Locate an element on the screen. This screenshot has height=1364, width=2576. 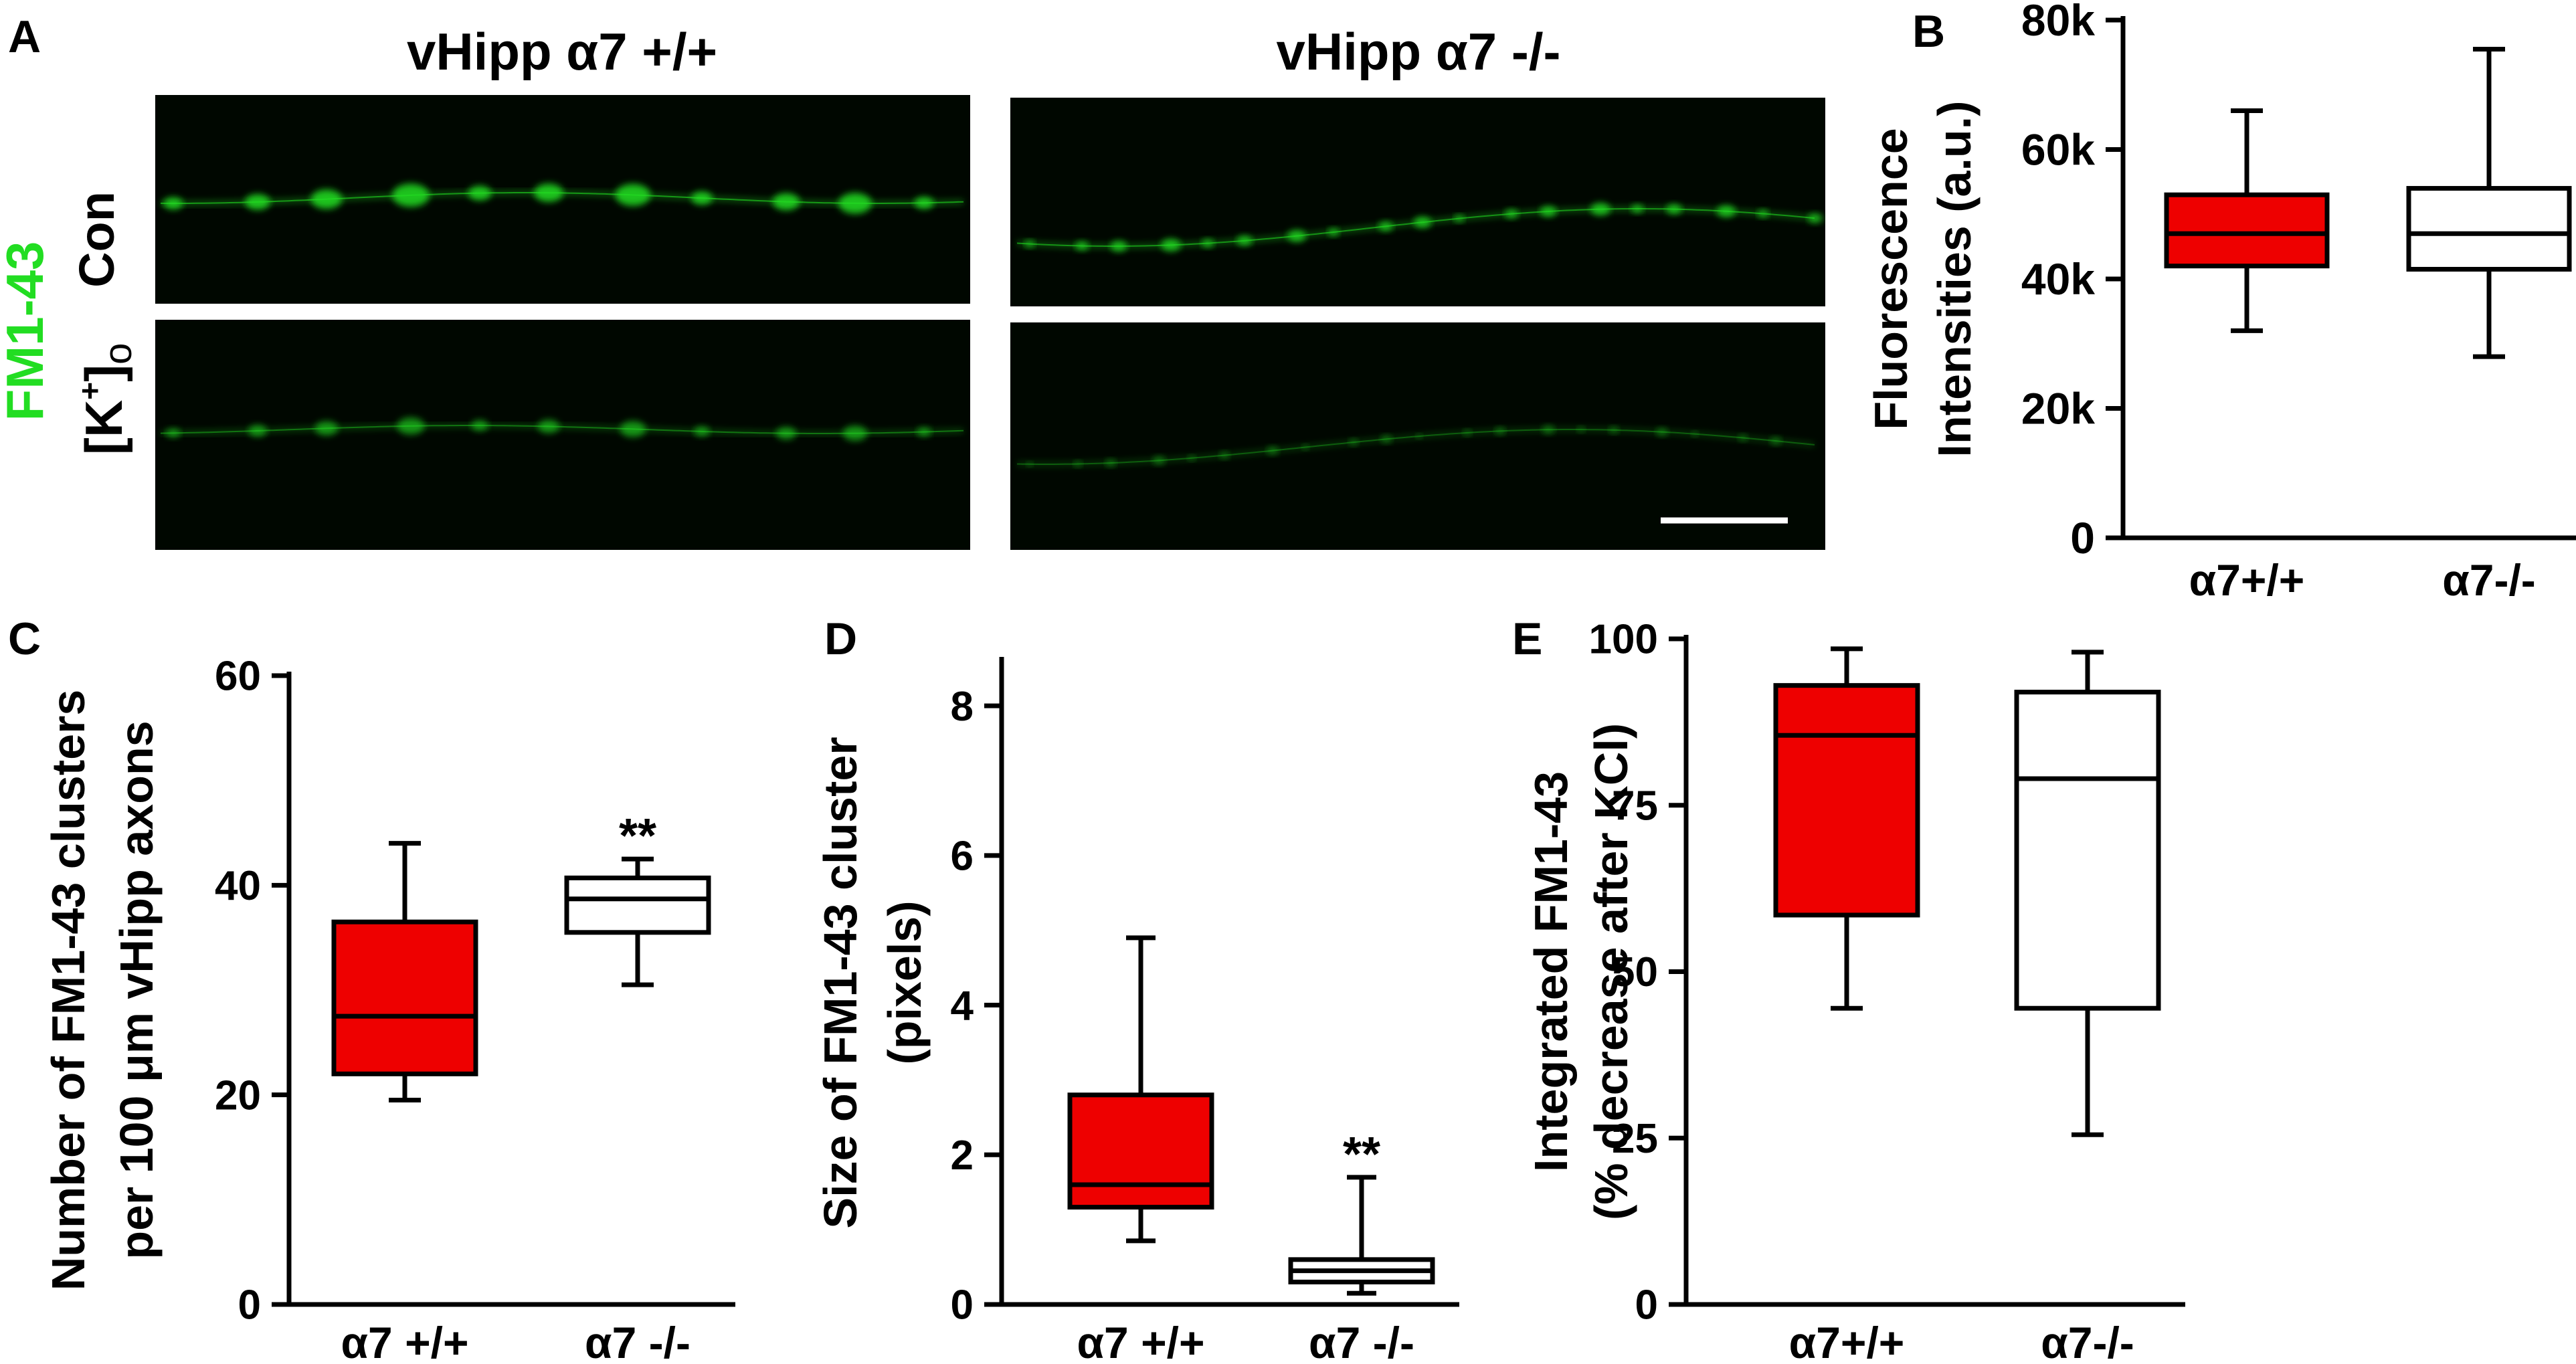
chart-c-box-2: ** is located at coordinates (637, 898).